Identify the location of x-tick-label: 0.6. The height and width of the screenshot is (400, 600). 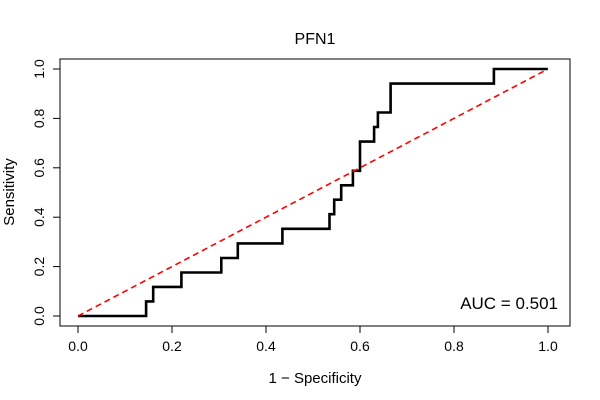
(360, 346).